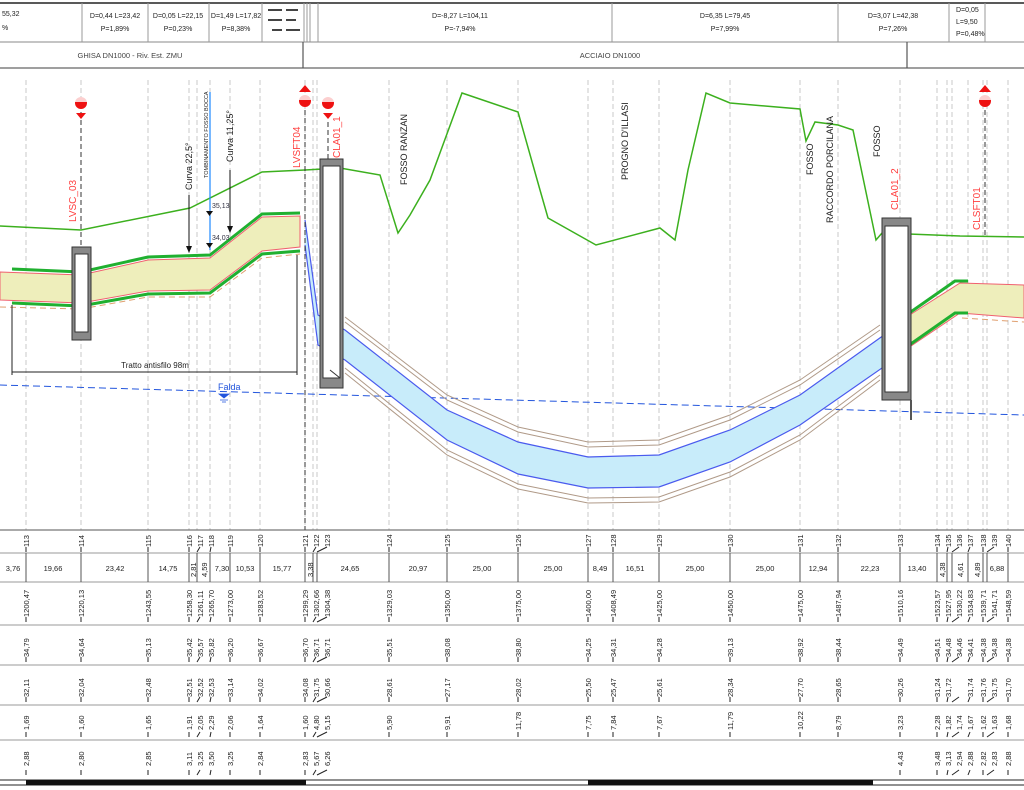 This screenshot has height=790, width=1024. I want to click on ground-elevation: 34,49, so click(900, 647).